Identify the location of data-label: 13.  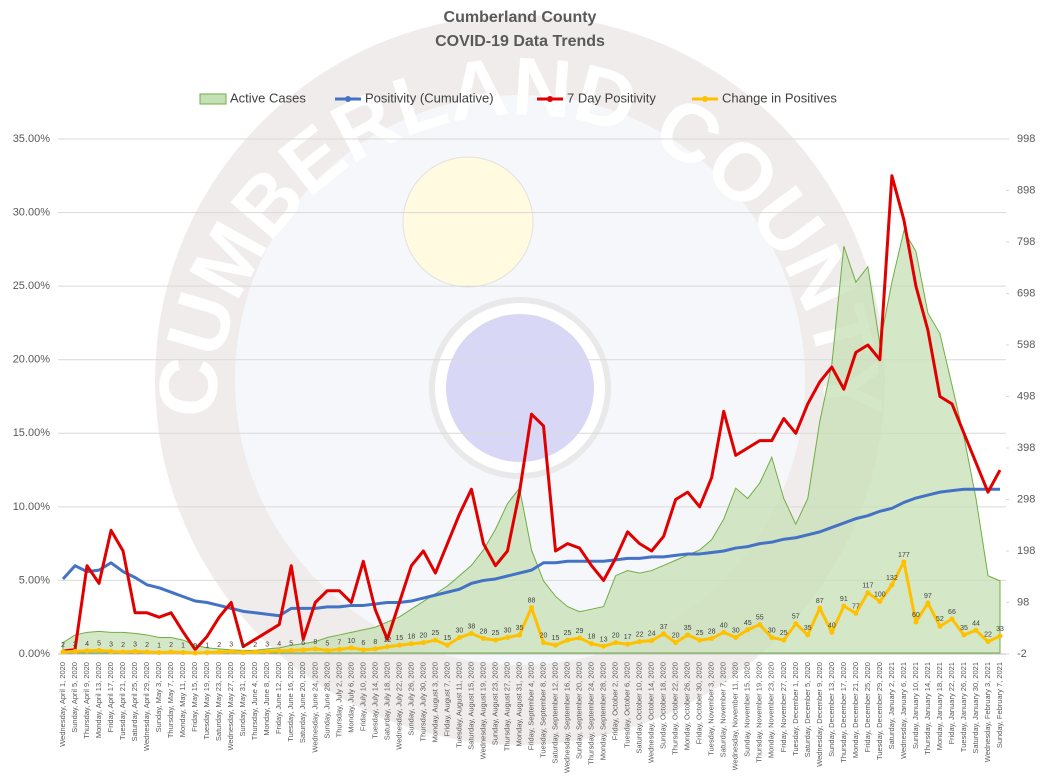
(604, 639).